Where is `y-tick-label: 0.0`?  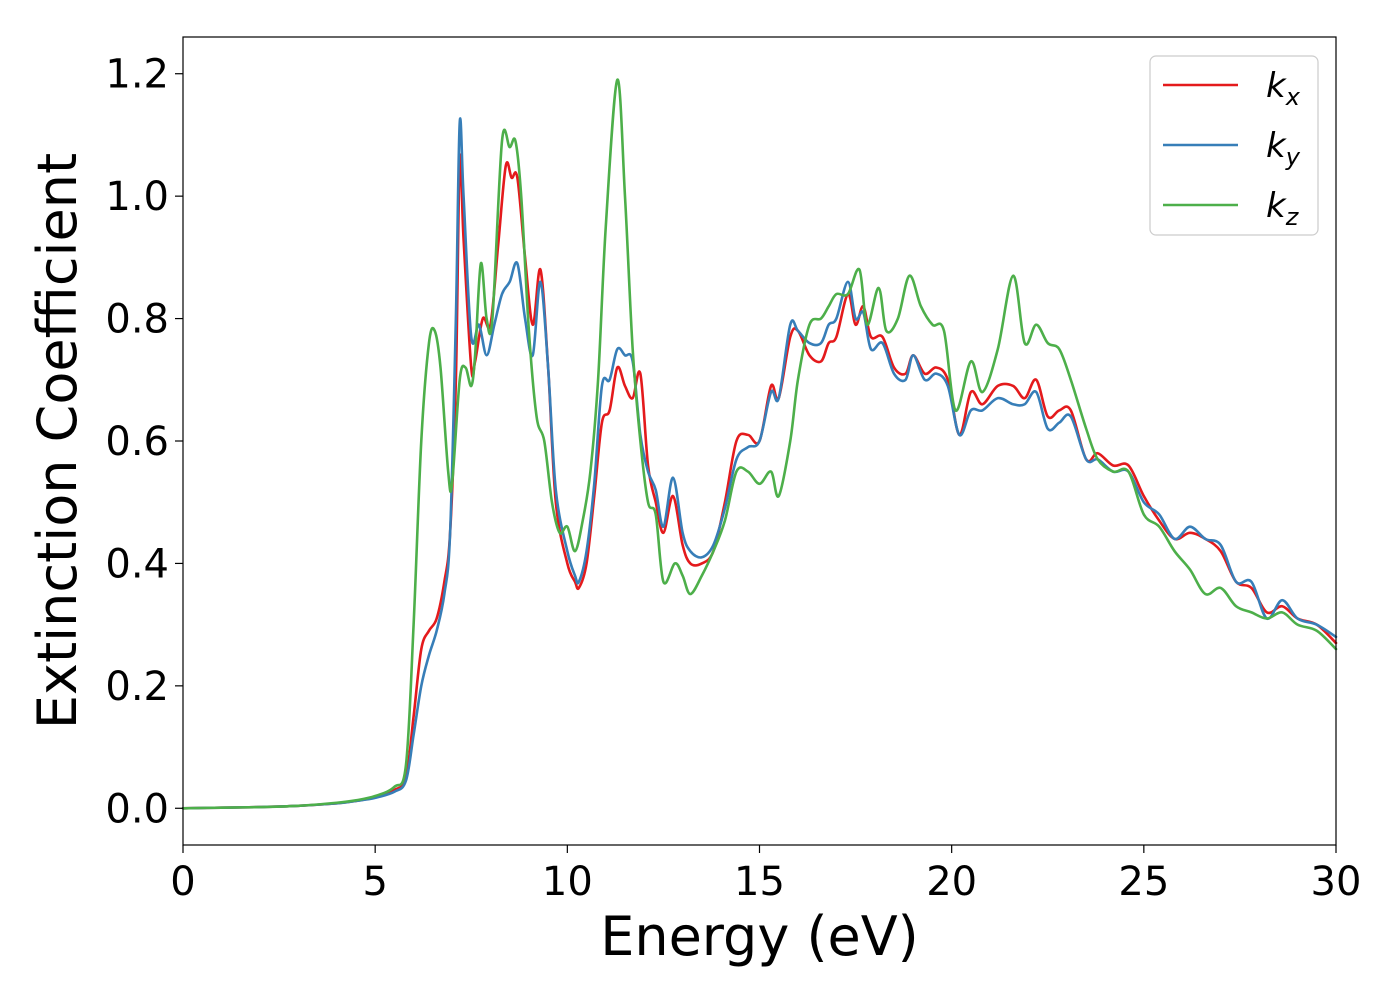 y-tick-label: 0.0 is located at coordinates (137, 809).